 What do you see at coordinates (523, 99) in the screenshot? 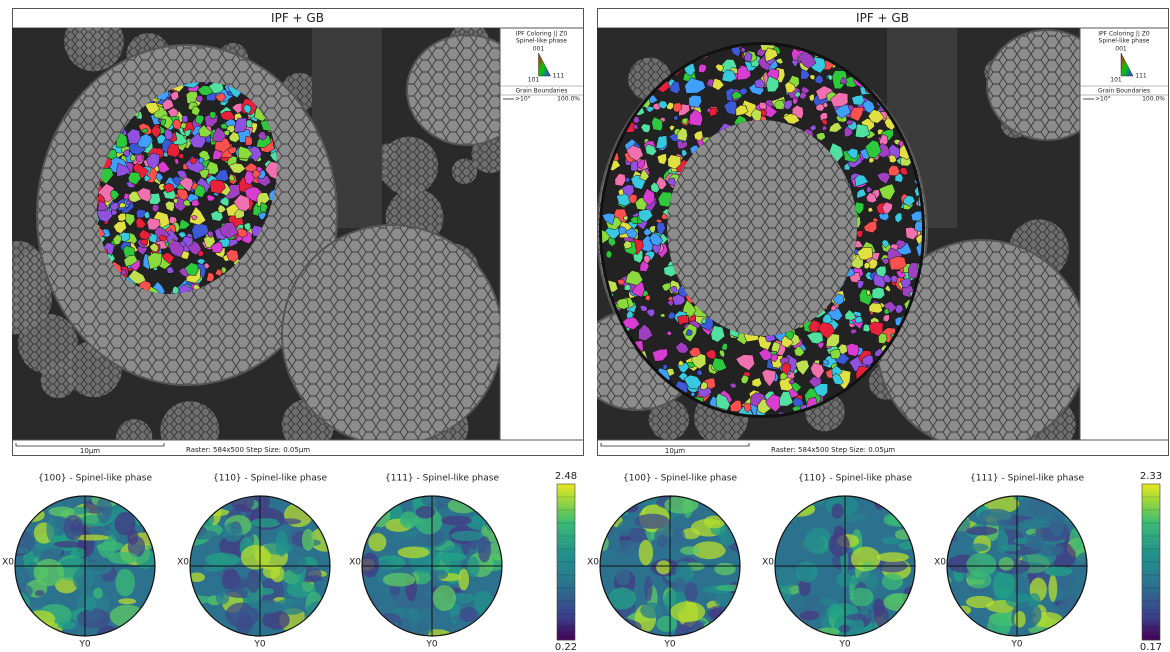
I see `legend-gb-label: >10°` at bounding box center [523, 99].